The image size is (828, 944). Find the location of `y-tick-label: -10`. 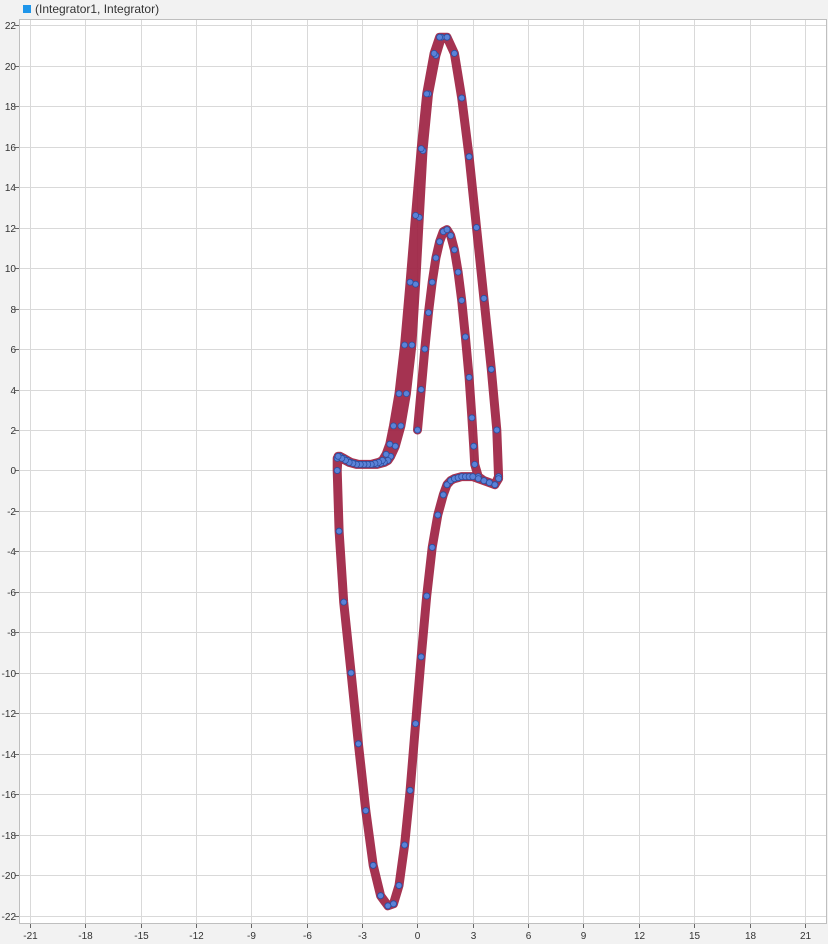

y-tick-label: -10 is located at coordinates (9, 674).